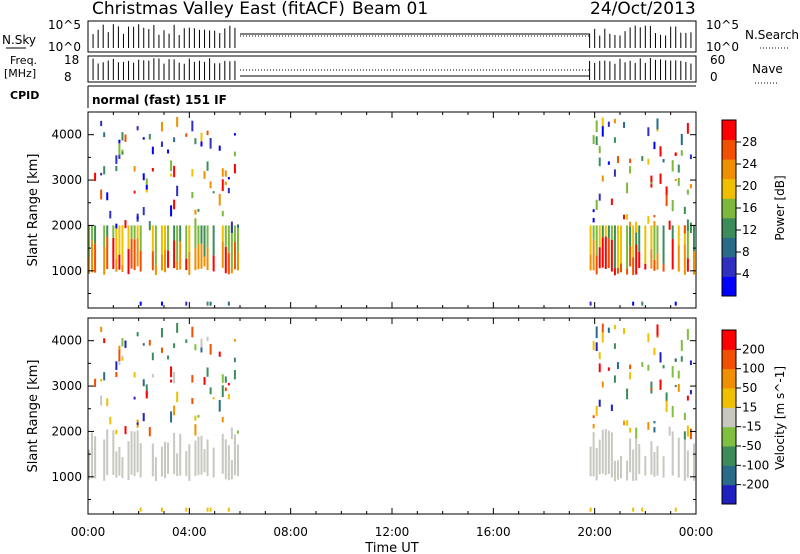 The width and height of the screenshot is (800, 554). Describe the element at coordinates (749, 208) in the screenshot. I see `colorbar-tick-label: 16` at that location.